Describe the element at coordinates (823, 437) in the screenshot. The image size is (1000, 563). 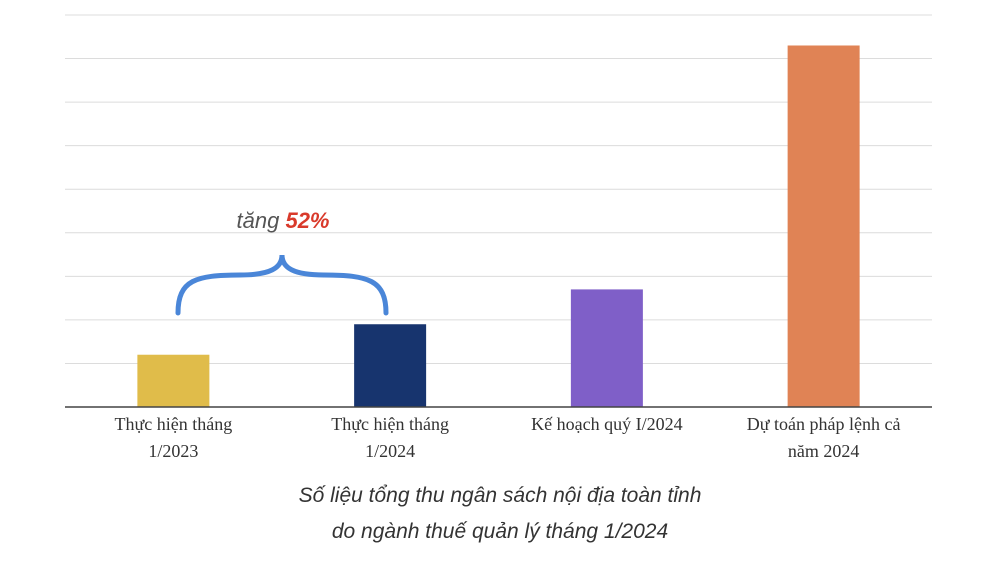
I see `x-tick-label: Dự toán pháp lệnh cả năm 2024` at that location.